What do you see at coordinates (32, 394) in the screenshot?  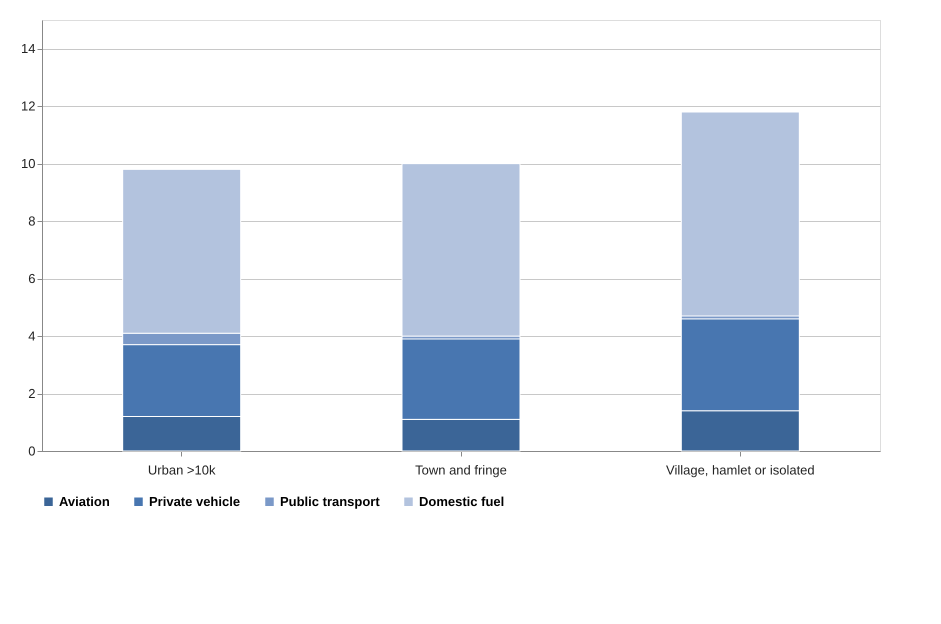 I see `y-tick-label: 2` at bounding box center [32, 394].